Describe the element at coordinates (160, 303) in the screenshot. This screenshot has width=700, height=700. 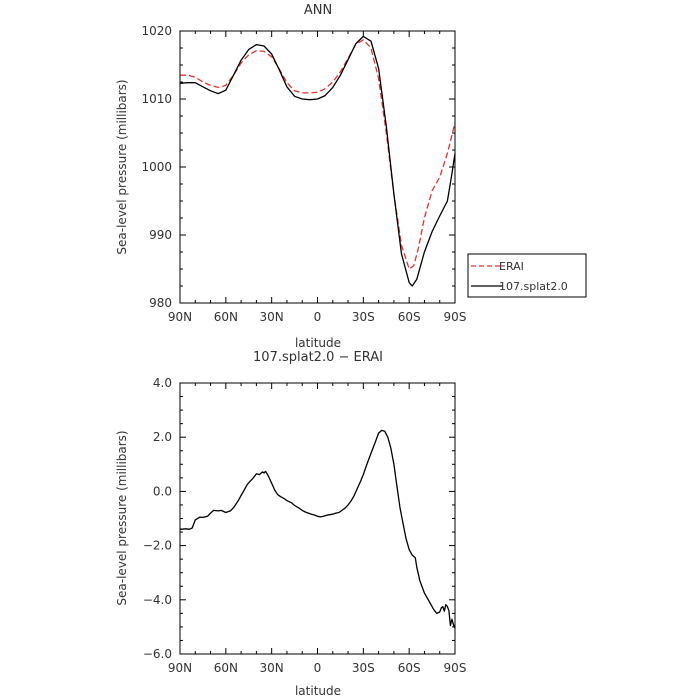
I see `y-tick-label: 980` at that location.